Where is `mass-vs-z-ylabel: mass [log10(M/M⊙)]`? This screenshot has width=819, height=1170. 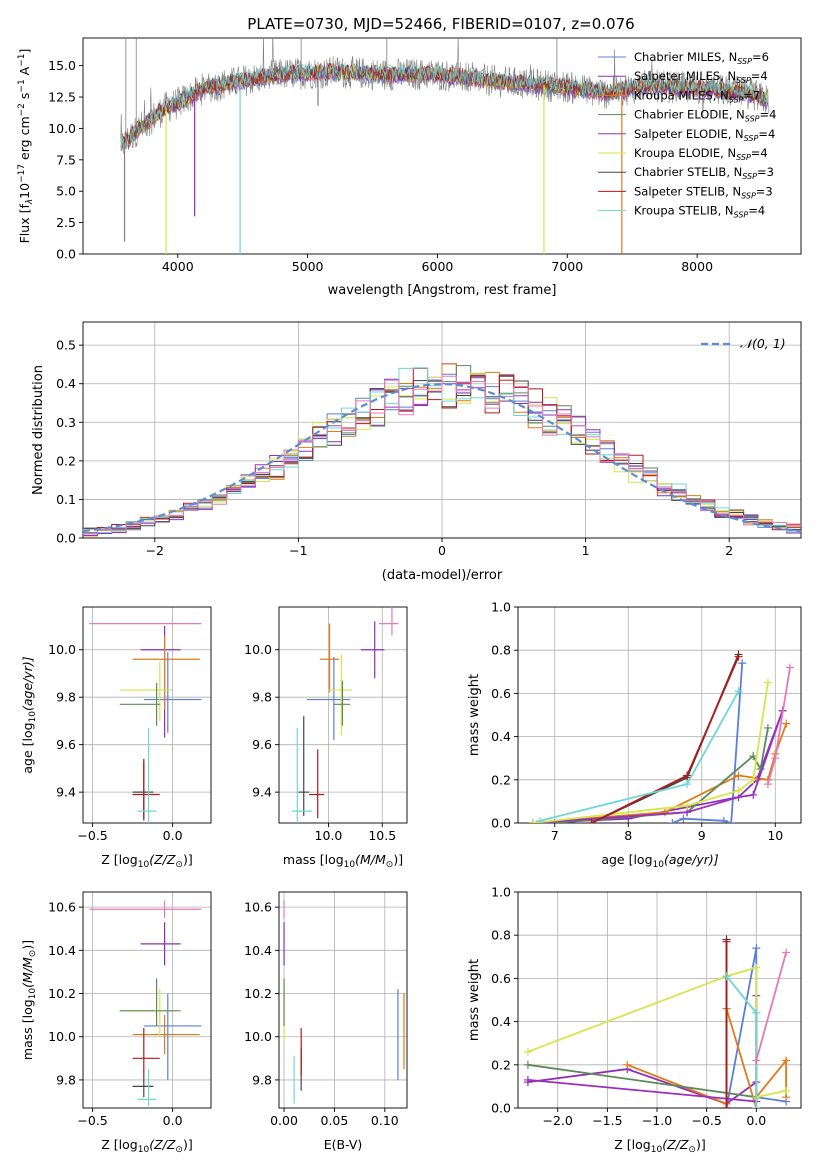 mass-vs-z-ylabel: mass [log10(M/M⊙)] is located at coordinates (29, 1000).